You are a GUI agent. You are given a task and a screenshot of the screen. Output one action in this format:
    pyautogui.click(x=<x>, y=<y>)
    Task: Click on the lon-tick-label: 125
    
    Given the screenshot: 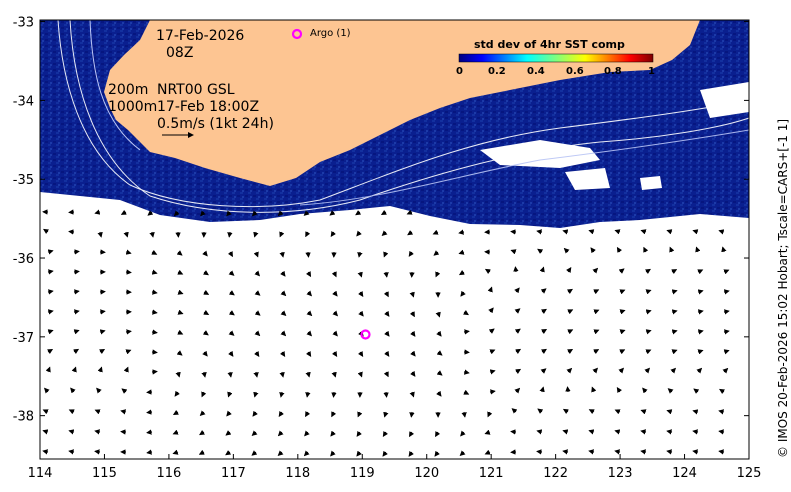 What is the action you would take?
    pyautogui.click(x=749, y=473)
    